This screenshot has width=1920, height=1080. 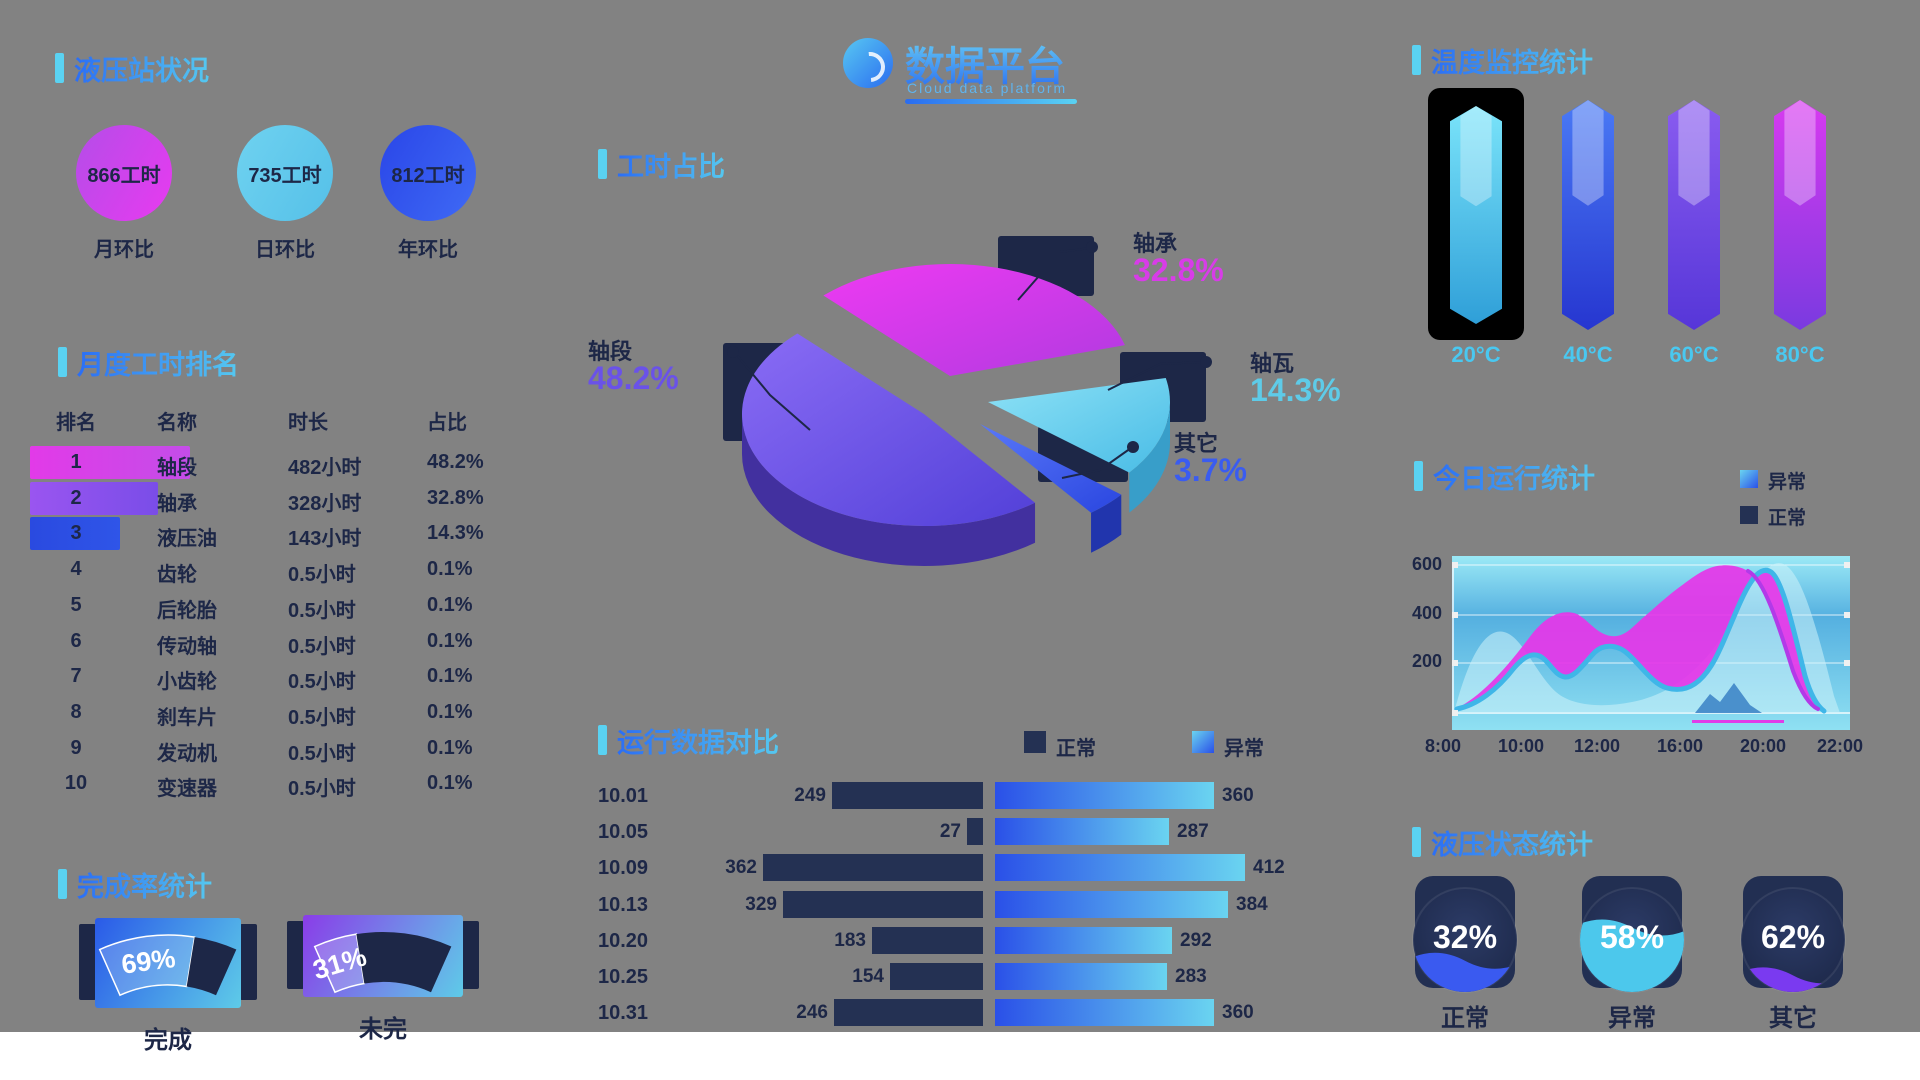 What do you see at coordinates (1196, 940) in the screenshot?
I see `bar-abnormal-value: 292` at bounding box center [1196, 940].